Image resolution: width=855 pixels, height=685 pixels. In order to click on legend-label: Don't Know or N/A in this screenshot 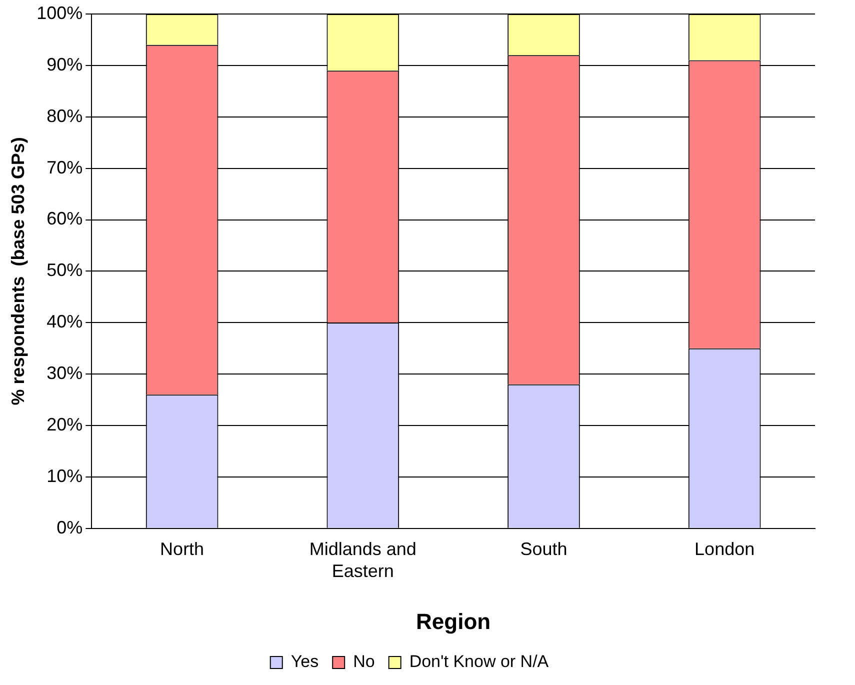, I will do `click(479, 662)`.